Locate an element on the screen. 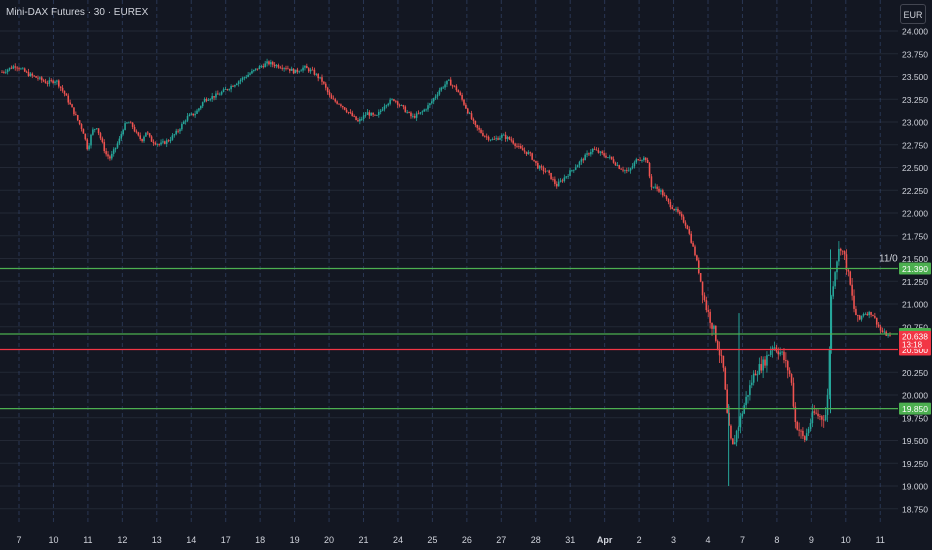  x-tick-label: 21 is located at coordinates (363, 540).